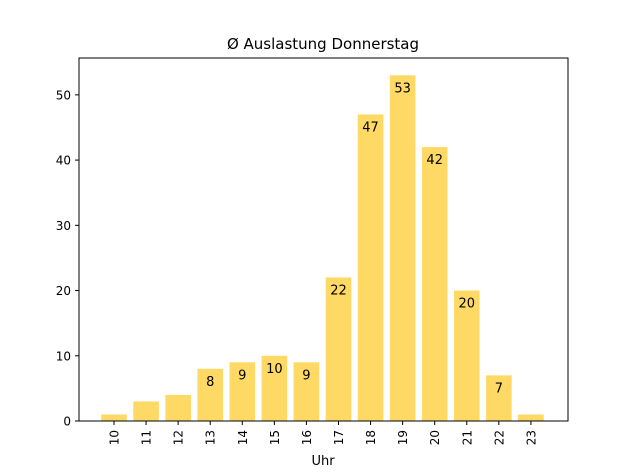 Image resolution: width=630 pixels, height=473 pixels. What do you see at coordinates (371, 437) in the screenshot?
I see `x-tick-label-18: 18` at bounding box center [371, 437].